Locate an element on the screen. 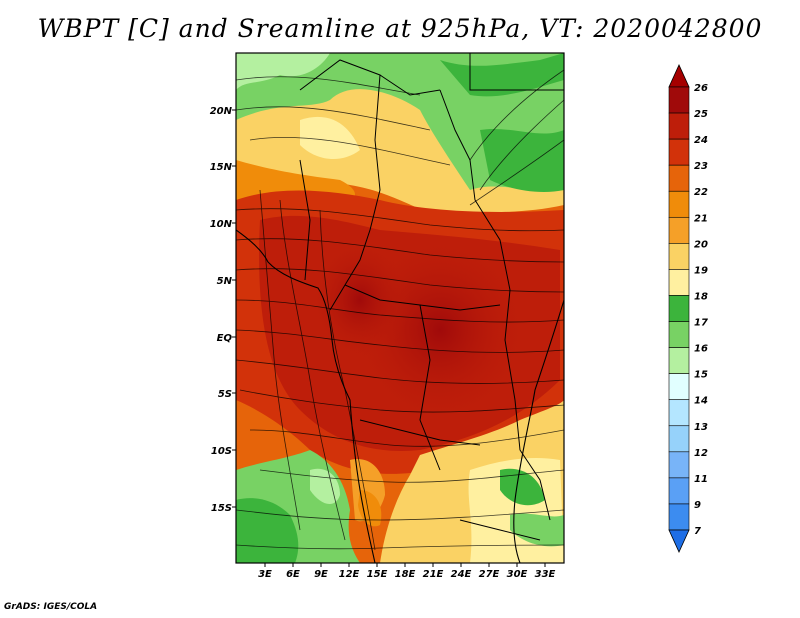 The image size is (800, 618). lat-label: 10S is located at coordinates (221, 451).